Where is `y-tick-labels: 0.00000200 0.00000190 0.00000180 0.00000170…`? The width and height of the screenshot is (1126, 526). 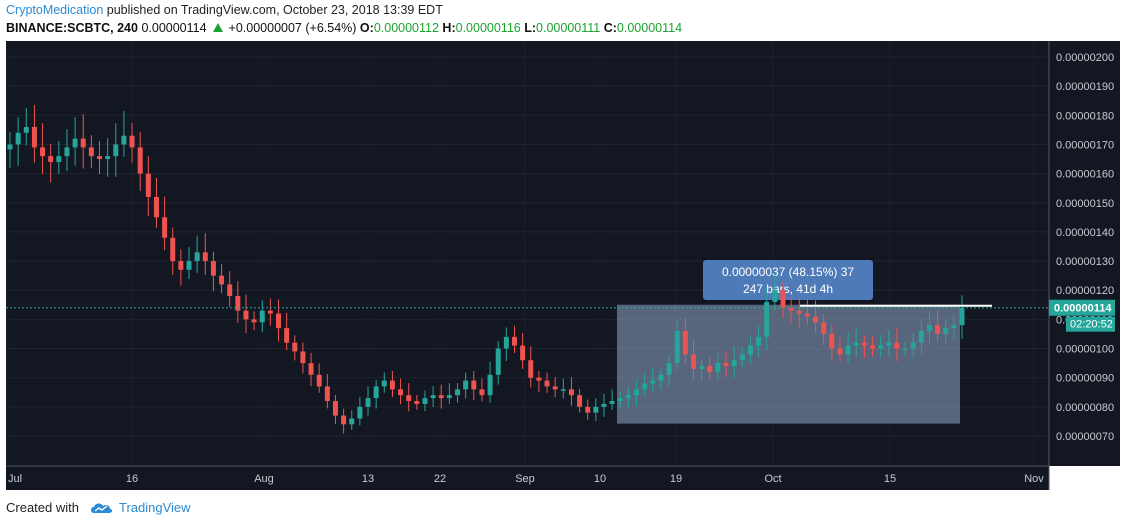 y-tick-labels: 0.00000200 0.00000190 0.00000180 0.00000170… is located at coordinates (1085, 247).